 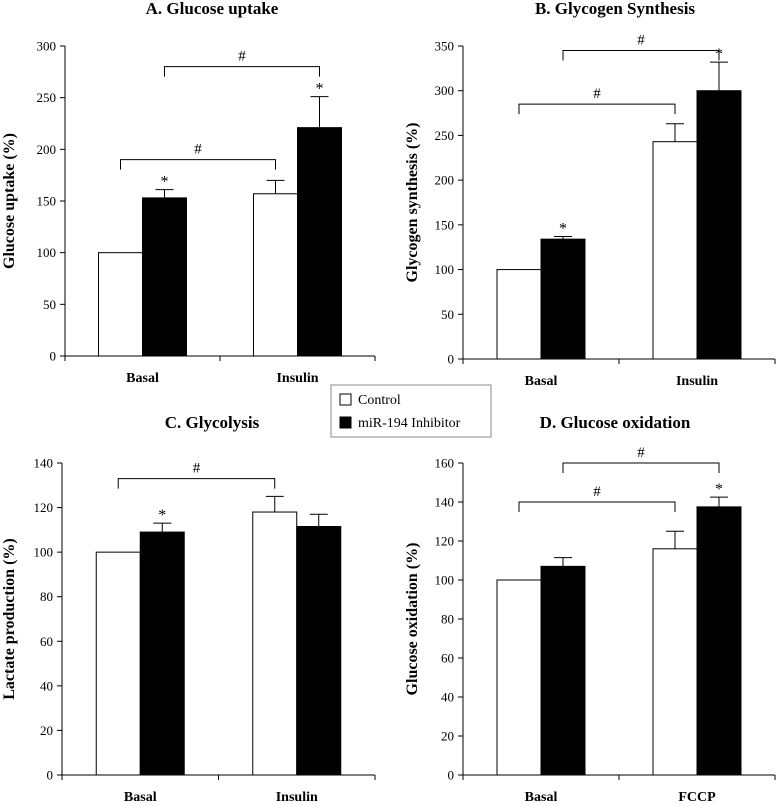 What do you see at coordinates (615, 9) in the screenshot?
I see `chart-title: B. Glycogen Synthesis` at bounding box center [615, 9].